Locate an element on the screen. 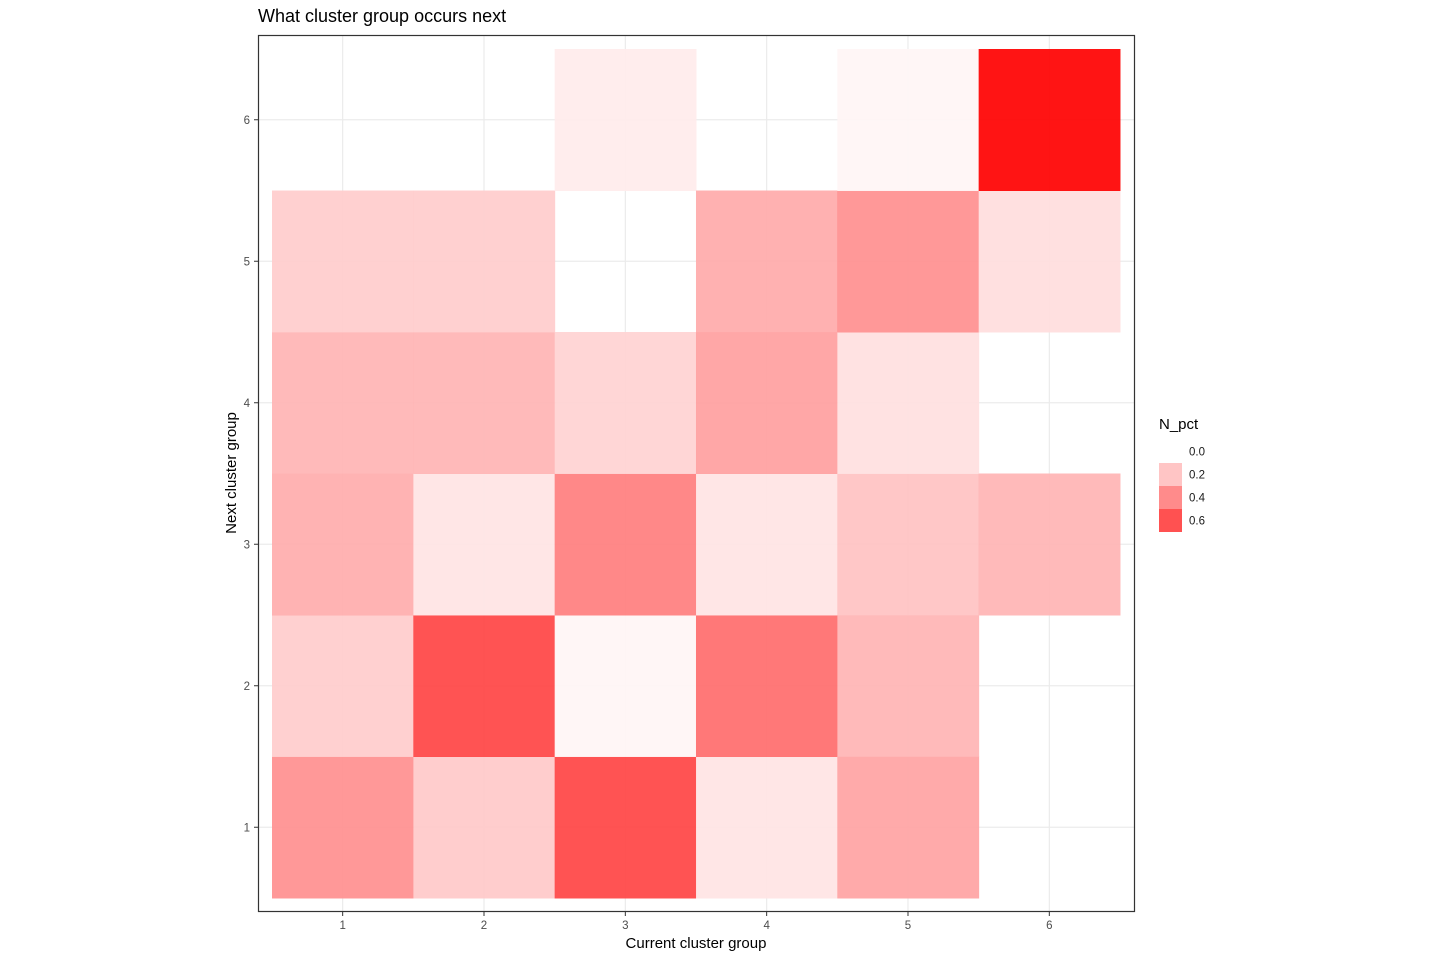 This screenshot has height=960, width=1440. y-axis-ticks: 1 2 3 4 5 6 is located at coordinates (251, 474).